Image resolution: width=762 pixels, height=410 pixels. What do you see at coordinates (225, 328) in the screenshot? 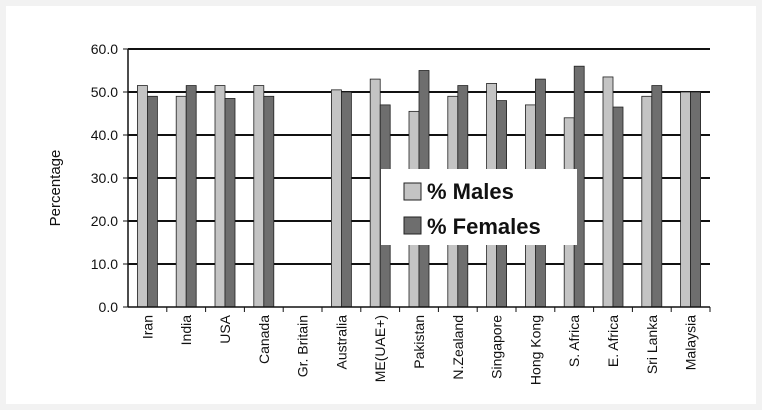
I see `x-tick-label: USA` at bounding box center [225, 328].